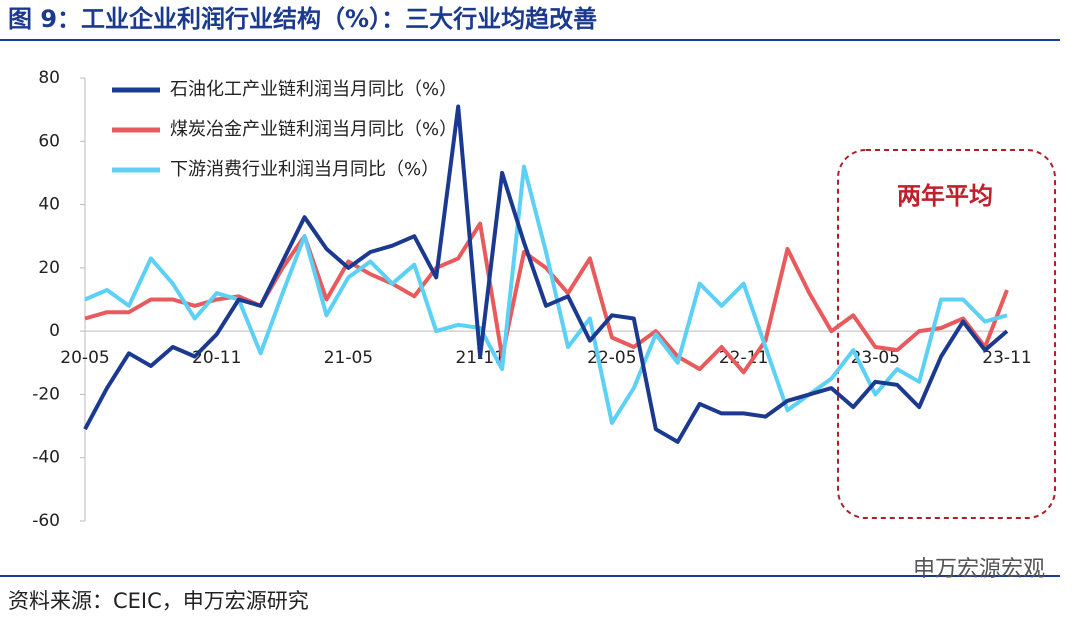  I want to click on y-tick-label: -40, so click(46, 458).